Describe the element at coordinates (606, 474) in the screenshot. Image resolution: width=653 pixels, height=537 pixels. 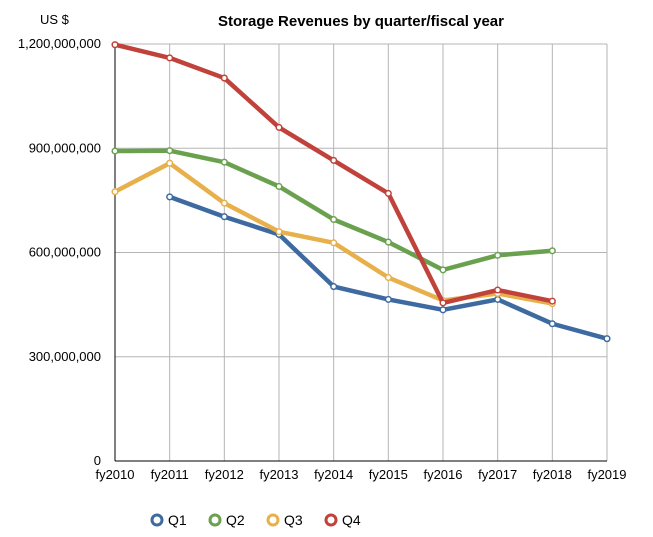
I see `x-tick-label: fy2019` at that location.